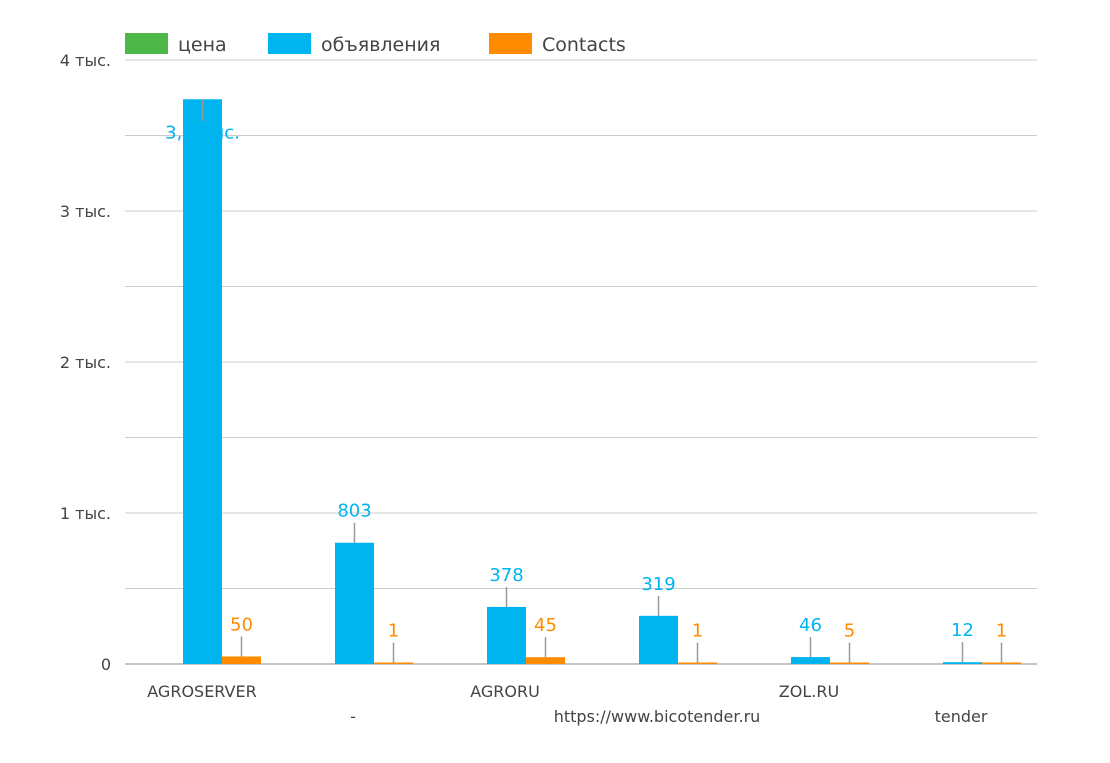  Describe the element at coordinates (85, 513) in the screenshot. I see `y-tick-label: 1 тыс.` at that location.